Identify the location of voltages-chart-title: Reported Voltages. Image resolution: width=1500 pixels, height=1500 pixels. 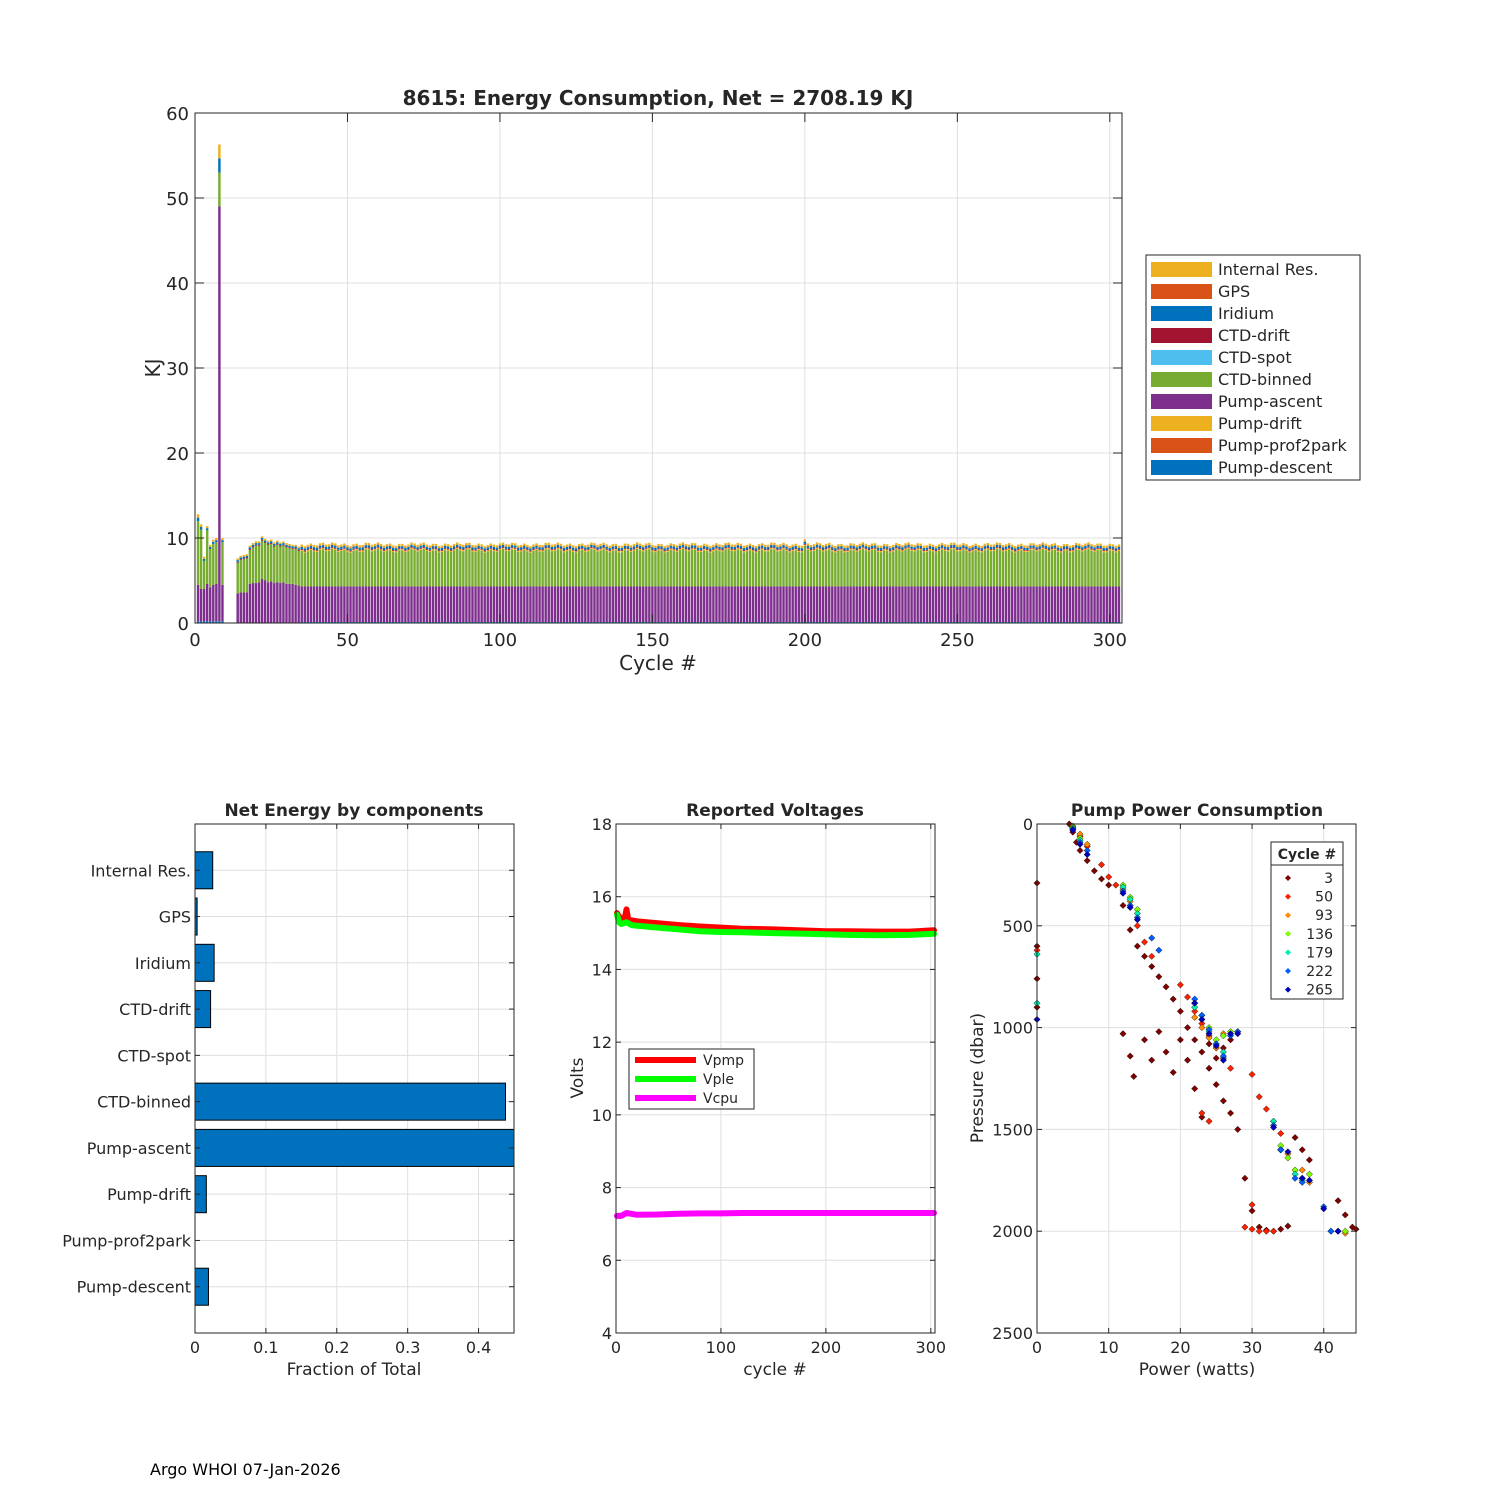
(775, 811).